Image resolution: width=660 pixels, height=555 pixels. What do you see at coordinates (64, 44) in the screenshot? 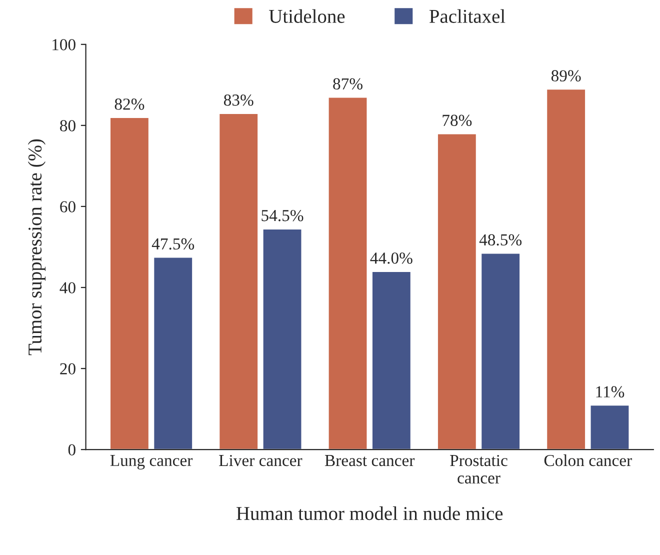
I see `y-tick-label: 100` at bounding box center [64, 44].